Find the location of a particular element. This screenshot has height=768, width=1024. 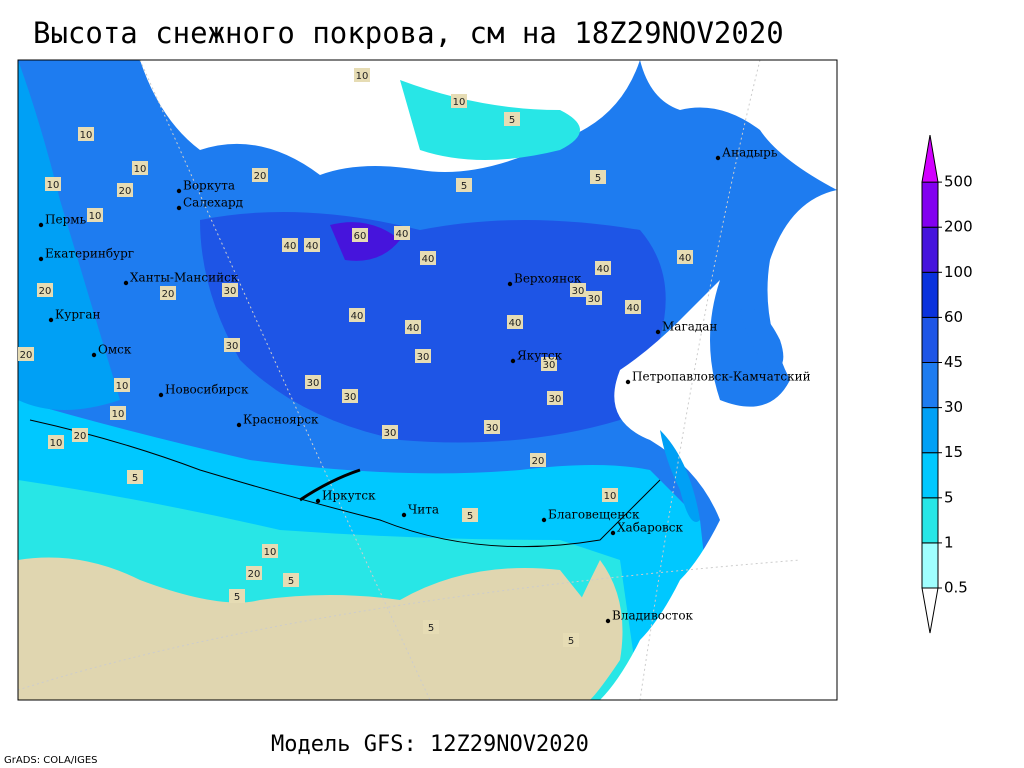

legend-tick-label: 5 is located at coordinates (949, 497).